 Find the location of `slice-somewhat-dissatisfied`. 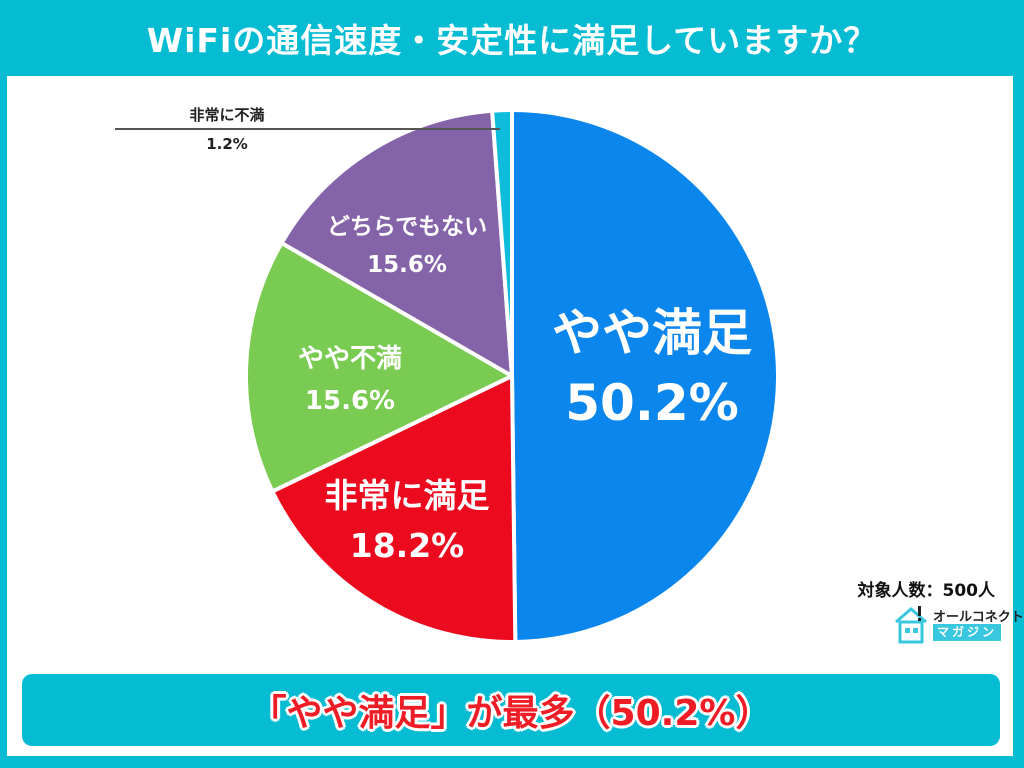

slice-somewhat-dissatisfied is located at coordinates (379, 367).